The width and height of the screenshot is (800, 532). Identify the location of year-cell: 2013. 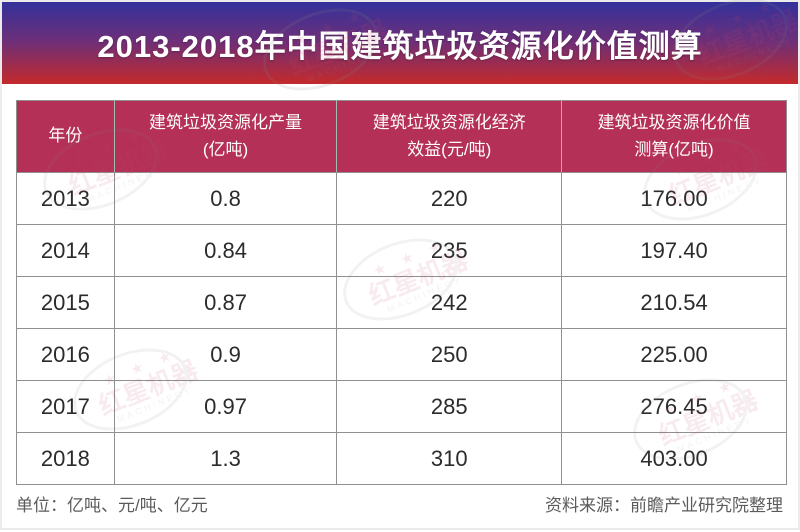
(65, 198).